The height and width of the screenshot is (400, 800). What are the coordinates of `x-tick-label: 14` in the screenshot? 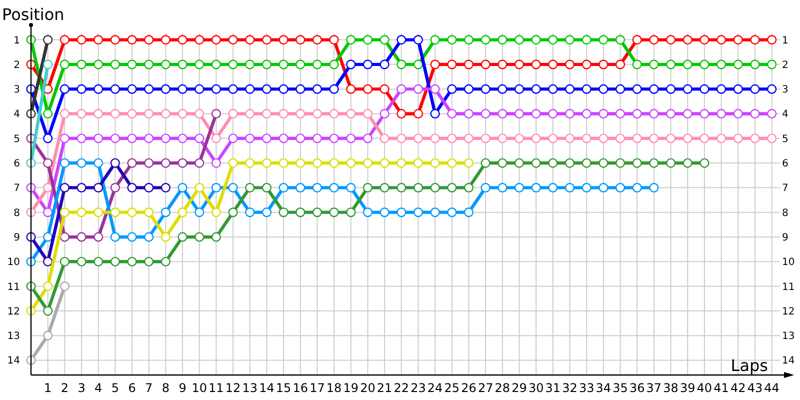 It's located at (266, 388).